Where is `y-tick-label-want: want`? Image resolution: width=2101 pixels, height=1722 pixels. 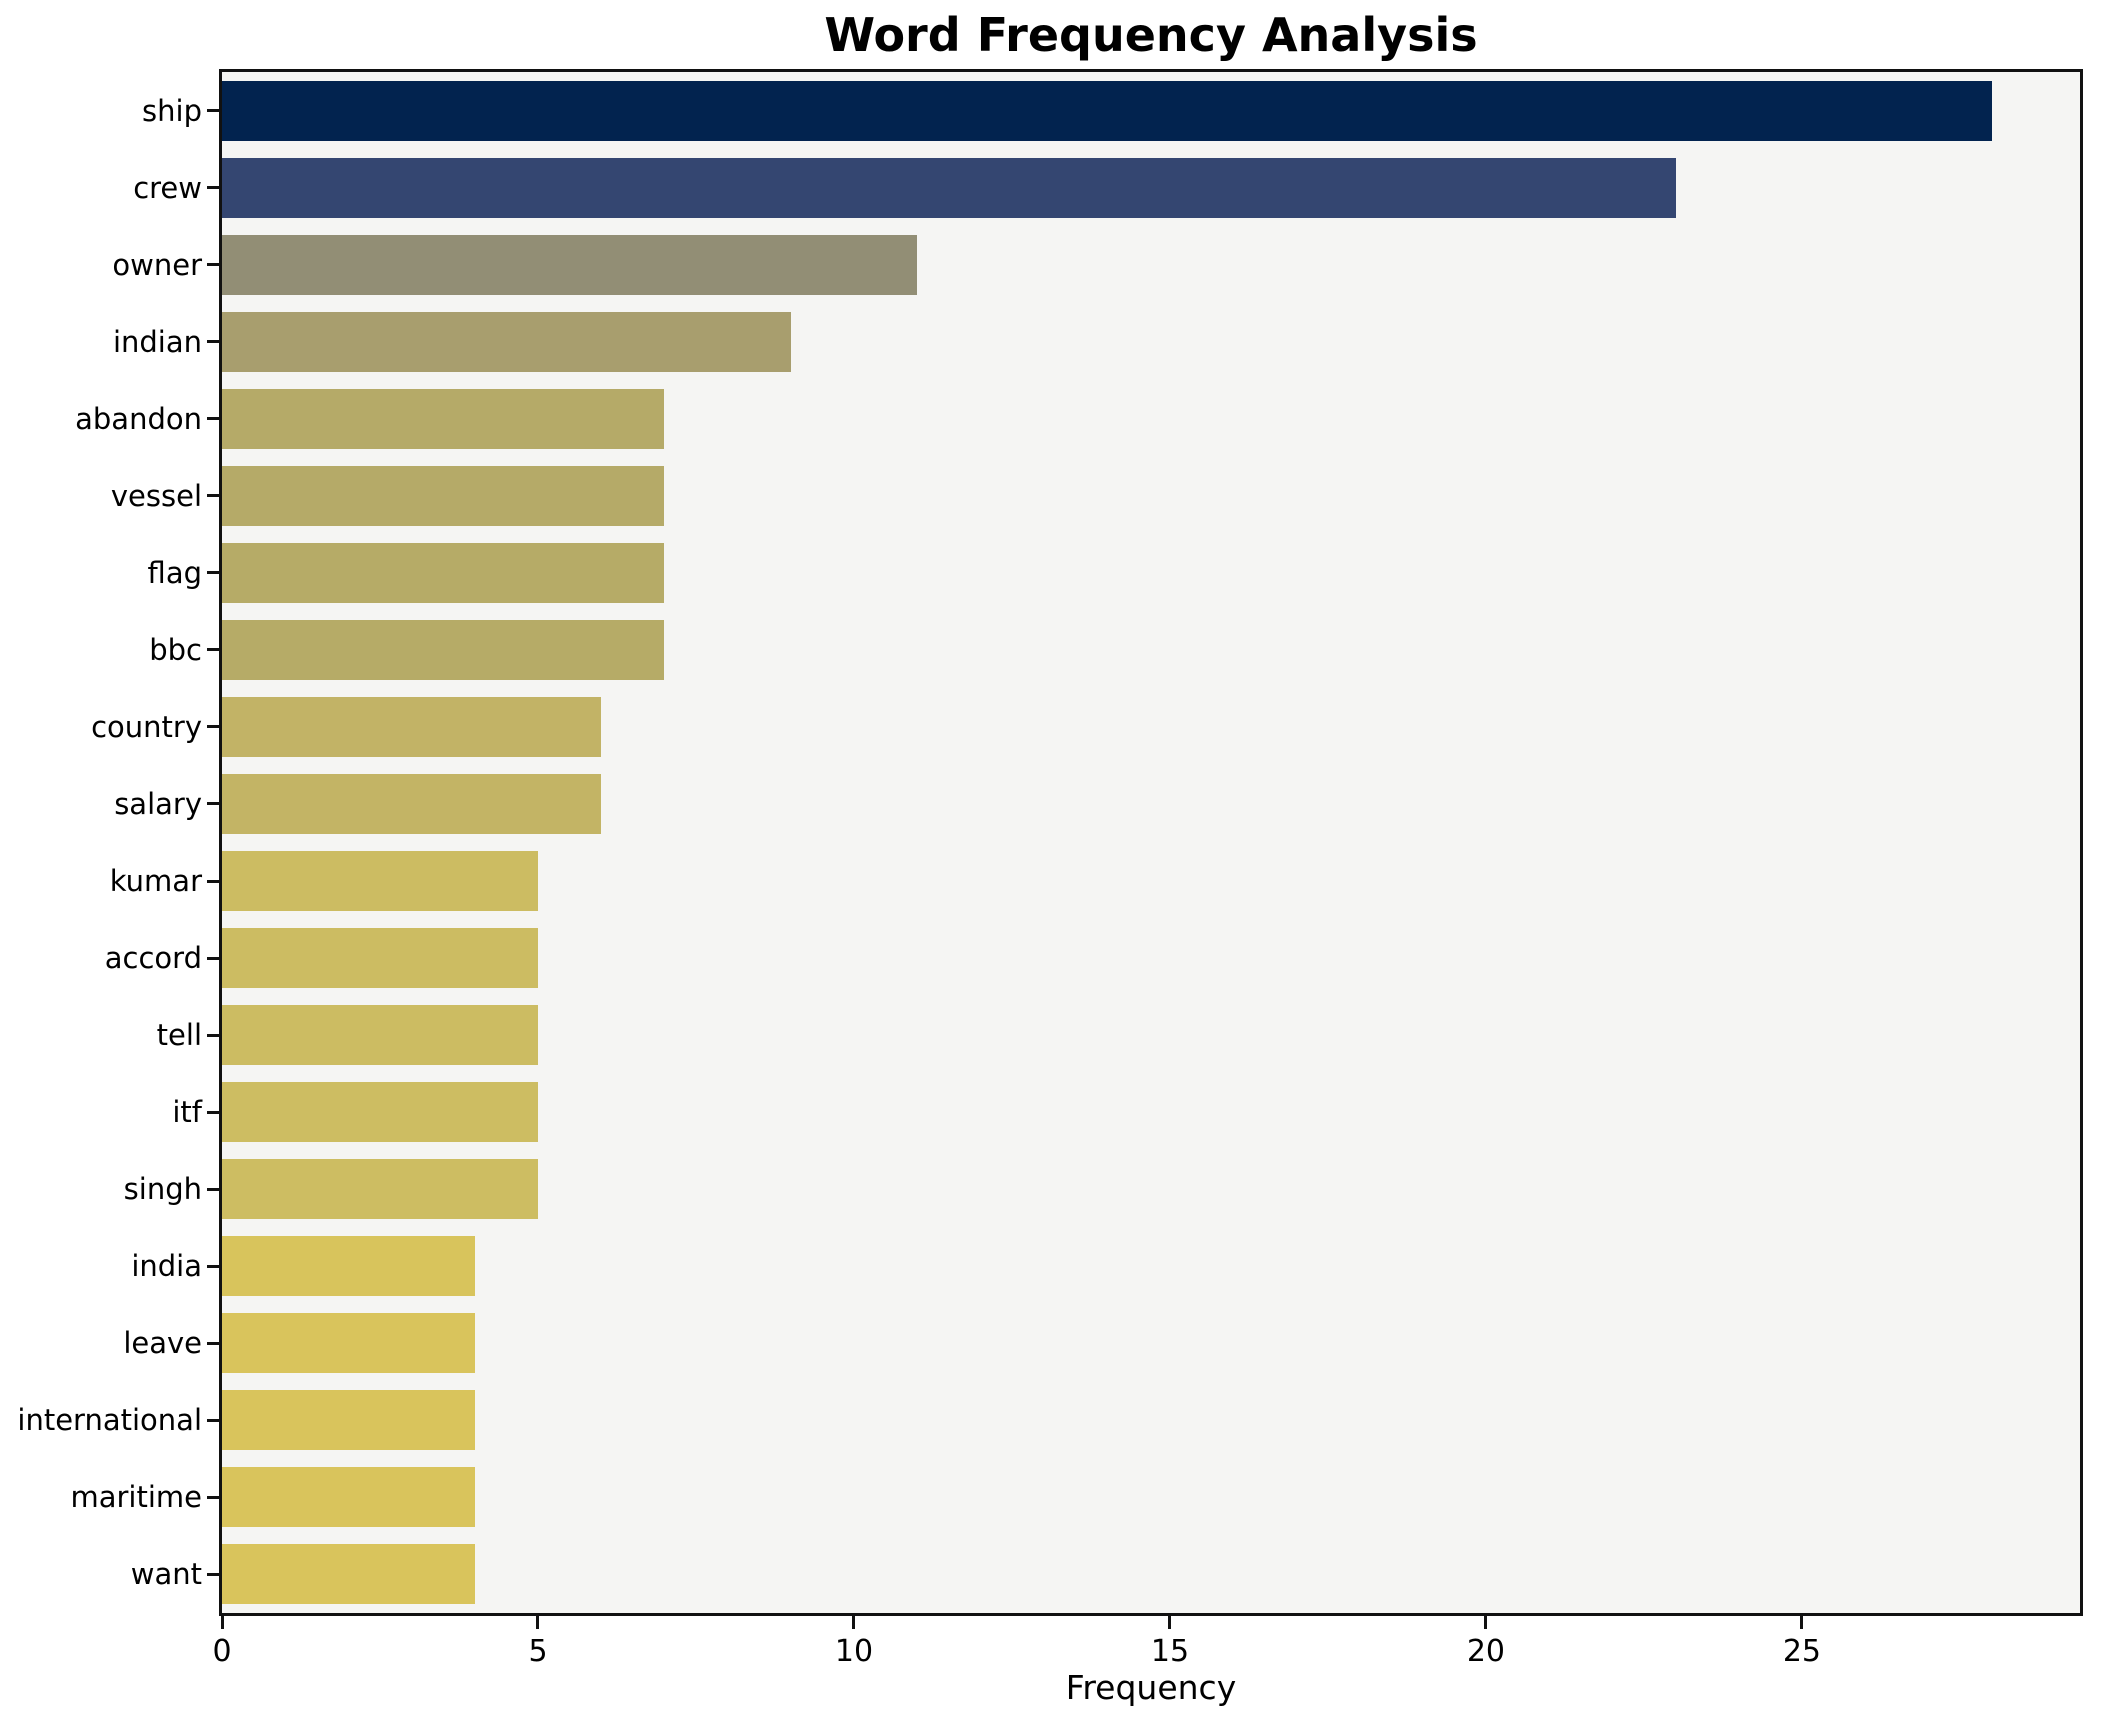 y-tick-label-want: want is located at coordinates (166, 1574).